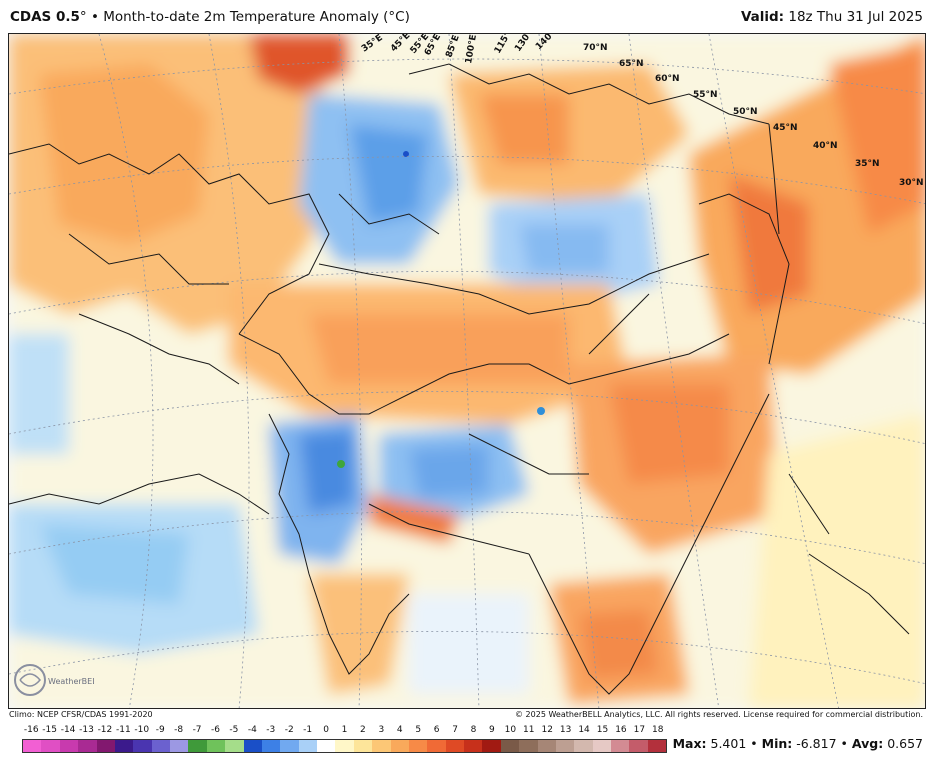  What do you see at coordinates (234, 730) in the screenshot?
I see `legend-label: -5` at bounding box center [234, 730].